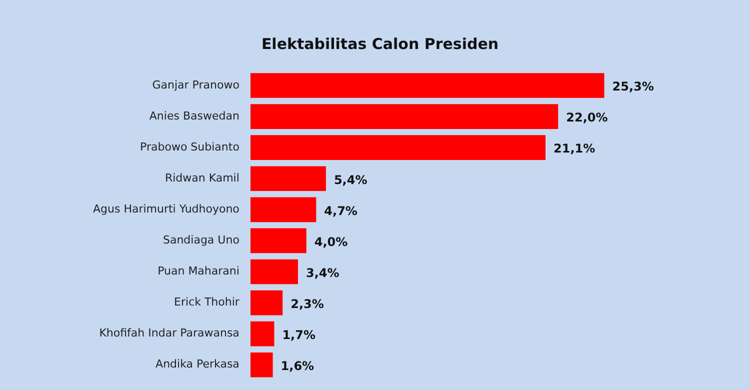  Describe the element at coordinates (341, 211) in the screenshot. I see `data-label: 4,7%` at that location.